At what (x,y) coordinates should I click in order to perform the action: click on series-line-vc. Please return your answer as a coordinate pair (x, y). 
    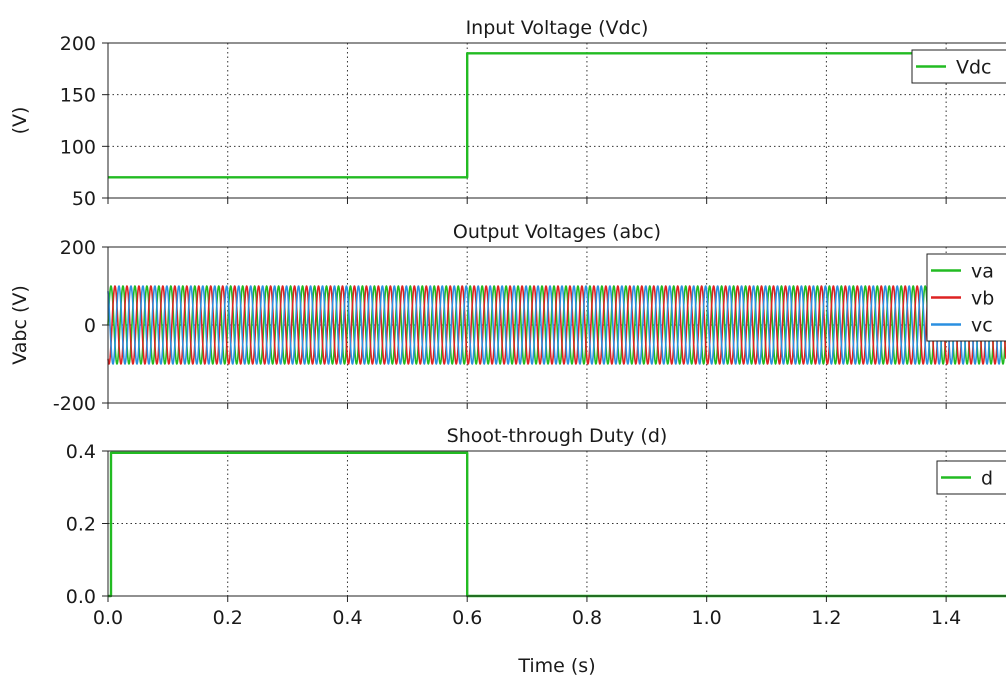
    Looking at the image, I should click on (556, 325).